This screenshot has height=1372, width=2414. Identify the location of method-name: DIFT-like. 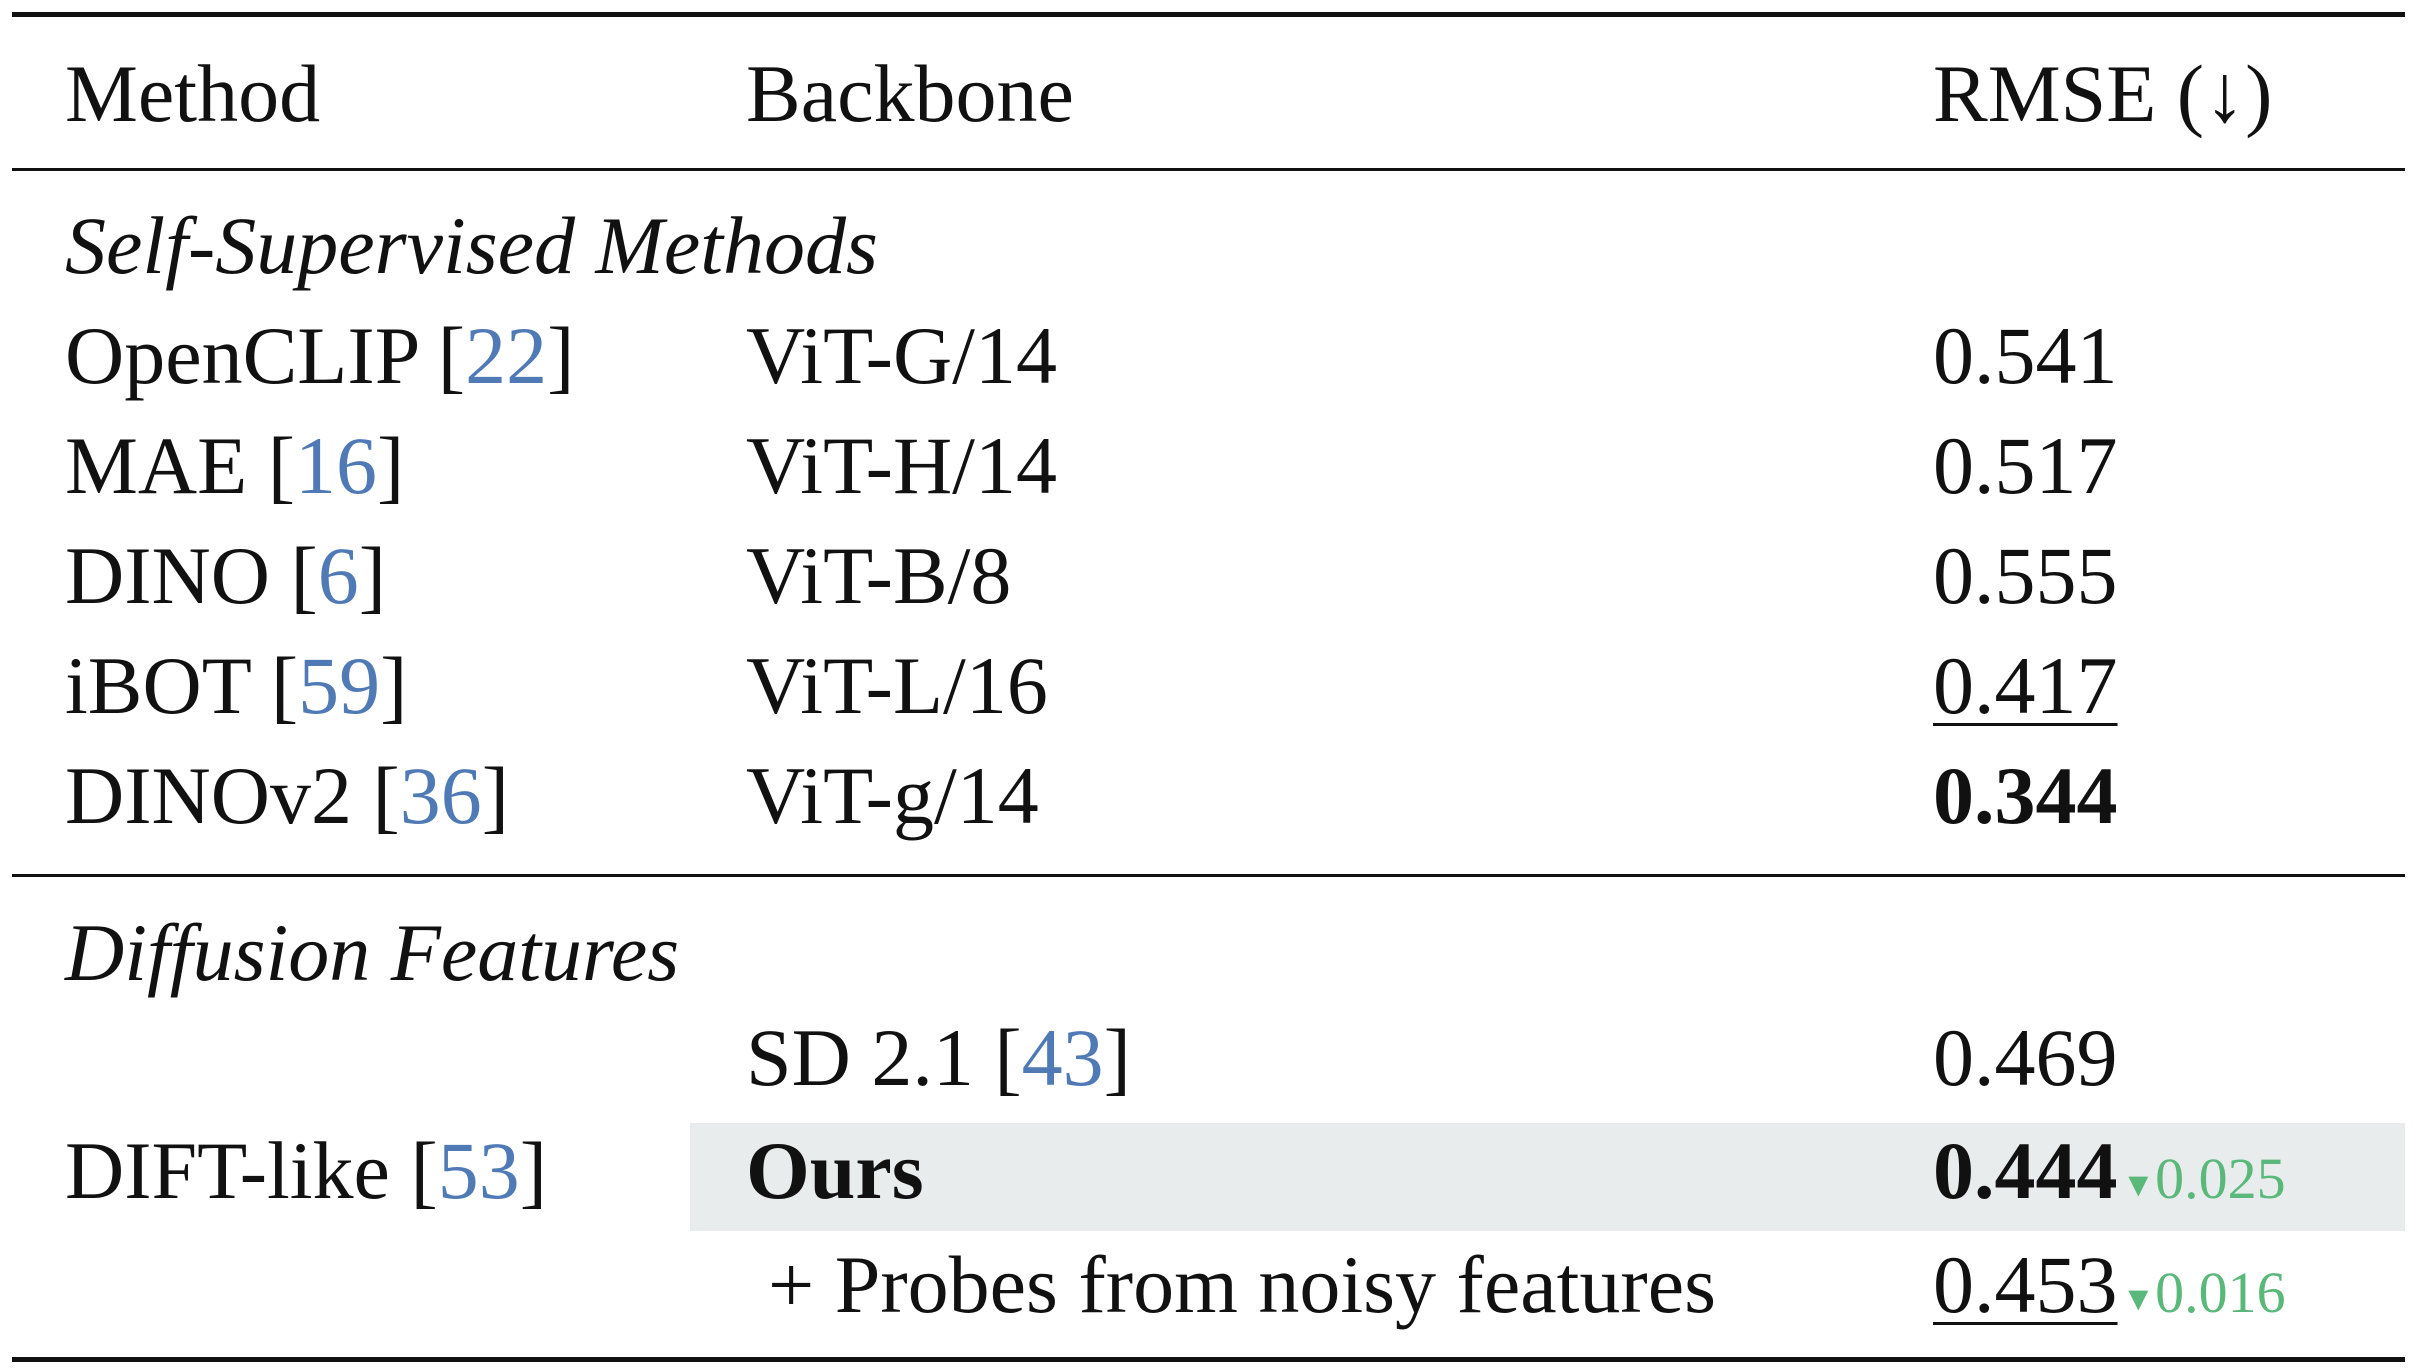
(227, 1170).